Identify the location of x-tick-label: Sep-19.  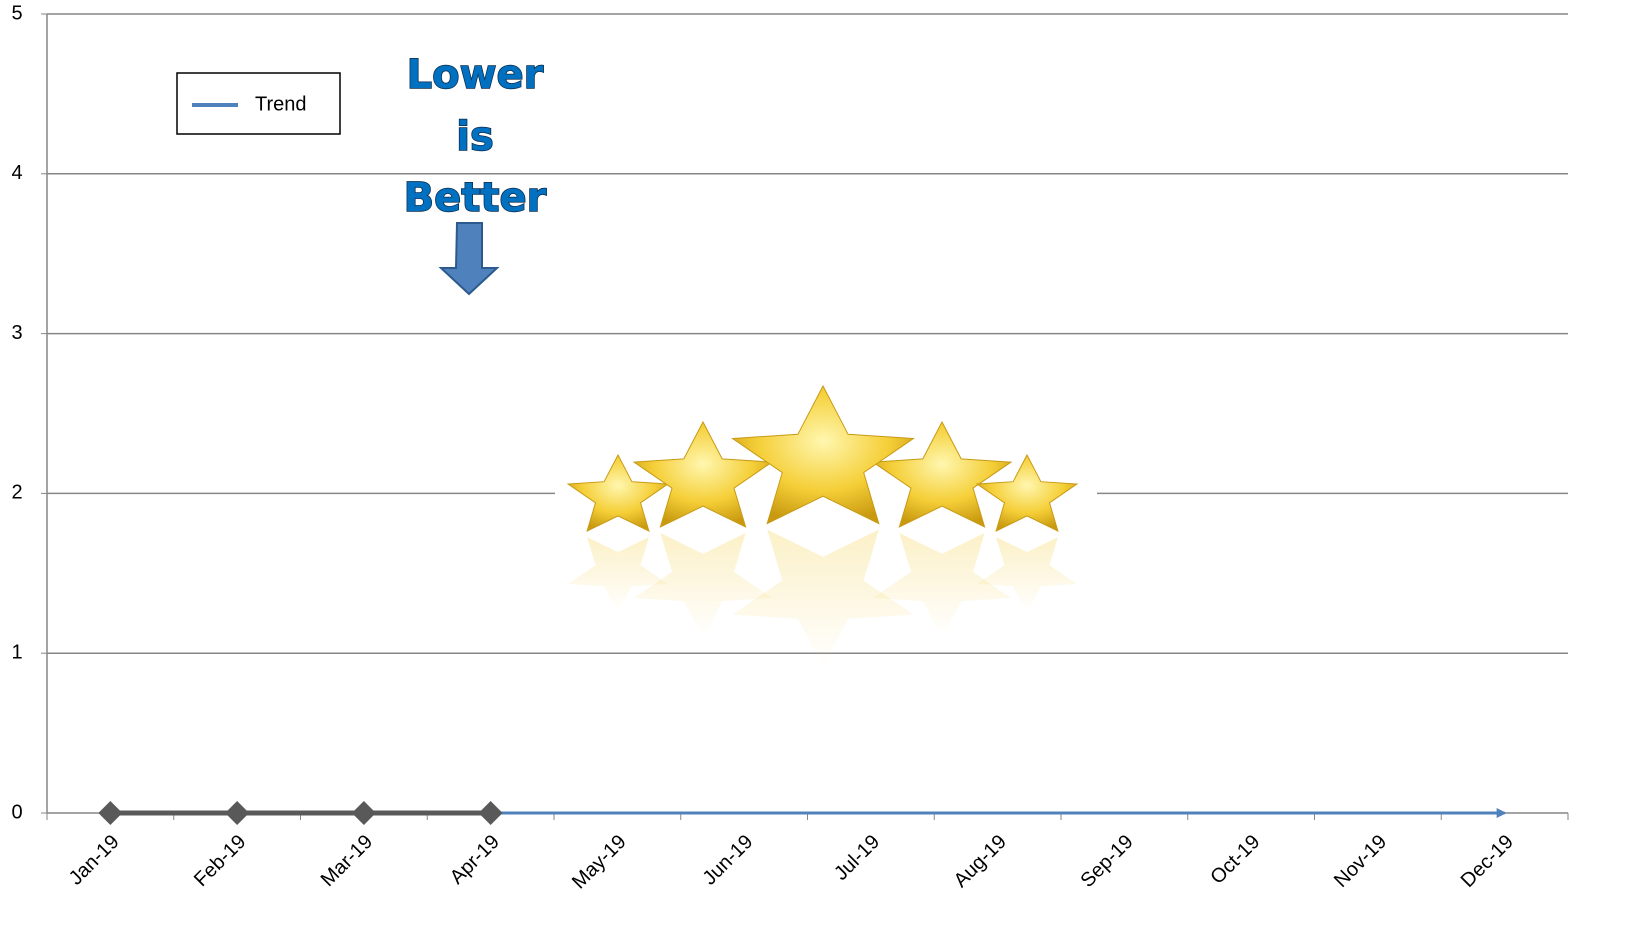
(1106, 861).